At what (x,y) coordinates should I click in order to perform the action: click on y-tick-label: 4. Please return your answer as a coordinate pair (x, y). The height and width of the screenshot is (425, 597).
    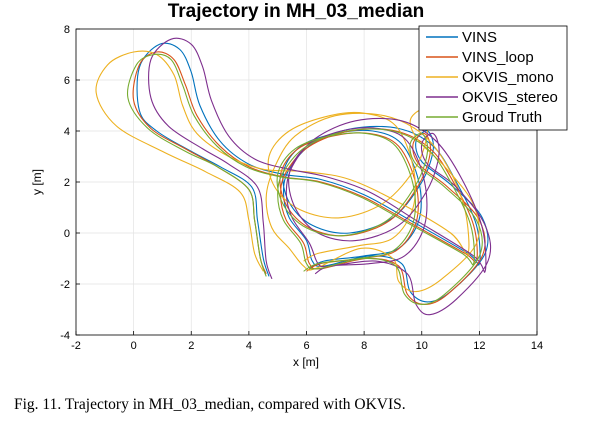
    Looking at the image, I should click on (67, 132).